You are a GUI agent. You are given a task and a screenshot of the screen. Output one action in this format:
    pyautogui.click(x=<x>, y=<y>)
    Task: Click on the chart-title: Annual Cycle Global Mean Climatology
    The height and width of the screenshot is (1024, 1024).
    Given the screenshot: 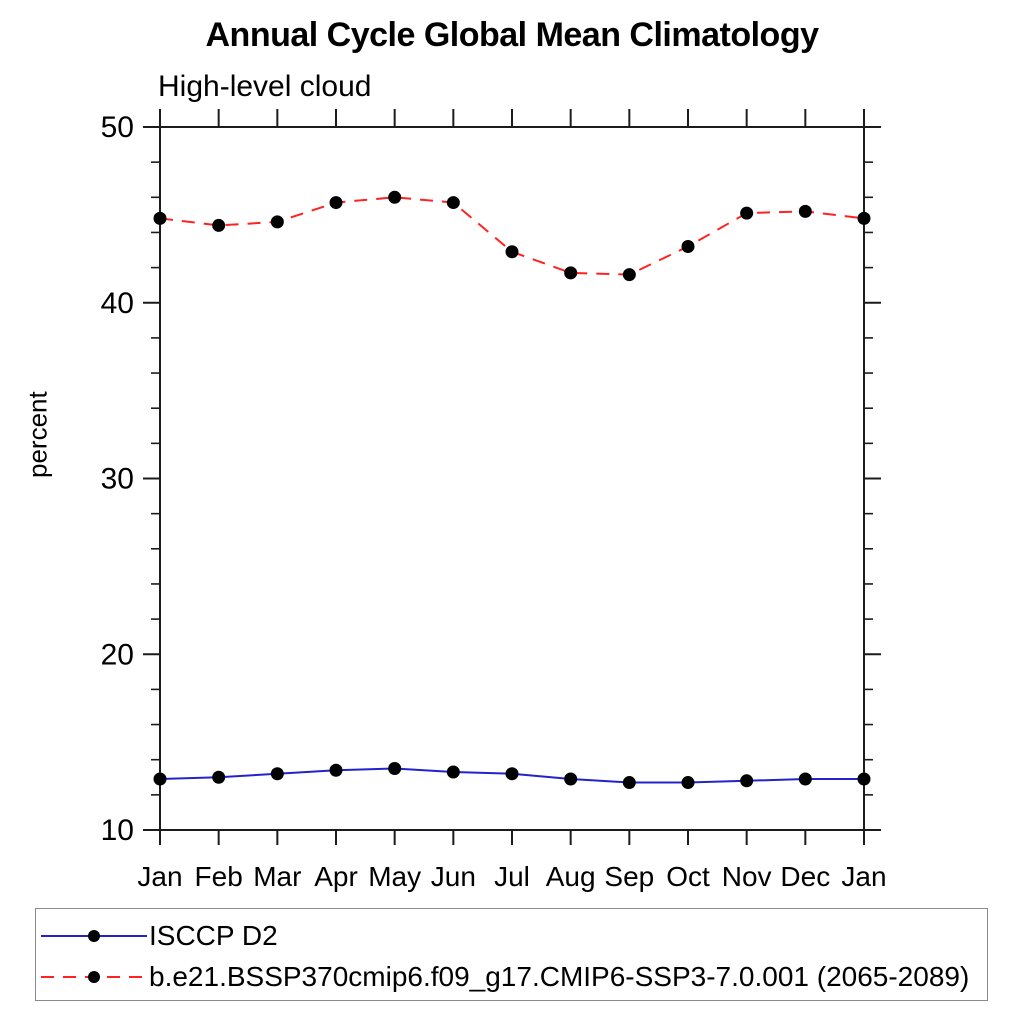 What is the action you would take?
    pyautogui.click(x=512, y=35)
    